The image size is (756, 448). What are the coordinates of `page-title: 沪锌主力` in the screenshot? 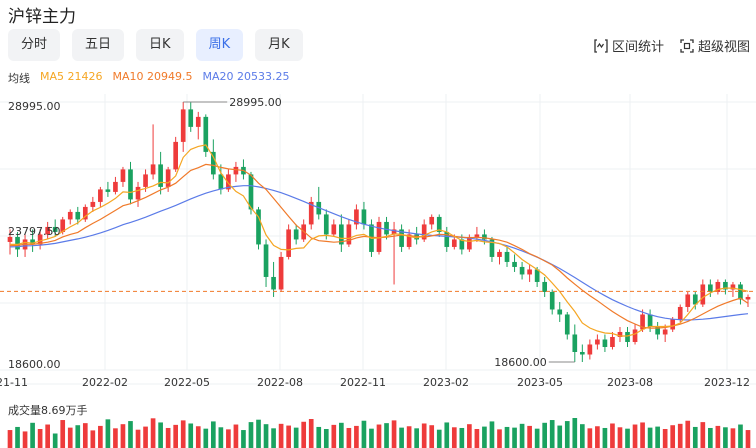 It's located at (42, 17).